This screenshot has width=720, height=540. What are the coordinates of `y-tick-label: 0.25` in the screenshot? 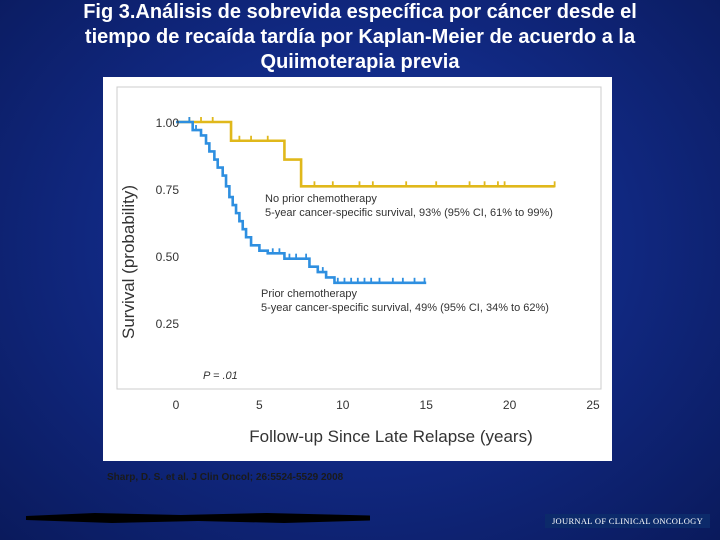 It's located at (168, 324).